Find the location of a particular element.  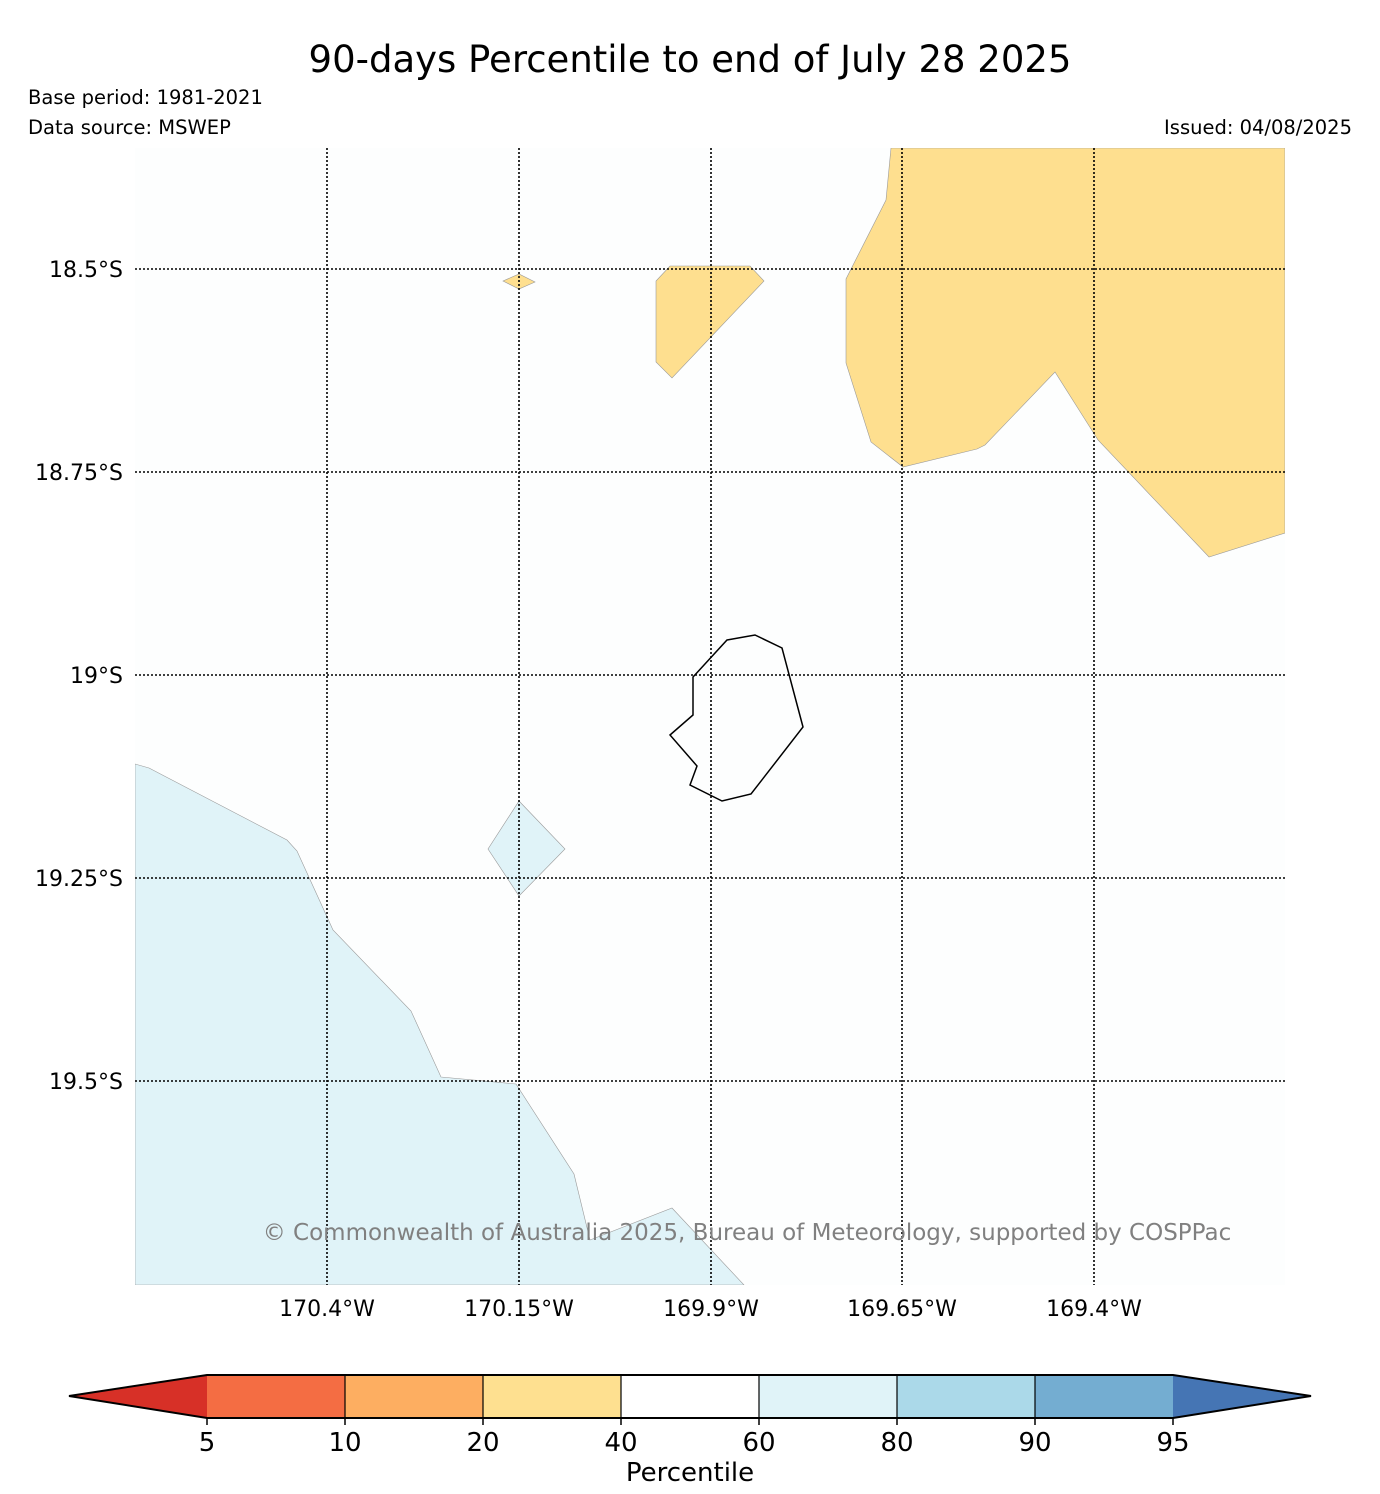

colorbar-tick-10: 10 is located at coordinates (344, 1443).